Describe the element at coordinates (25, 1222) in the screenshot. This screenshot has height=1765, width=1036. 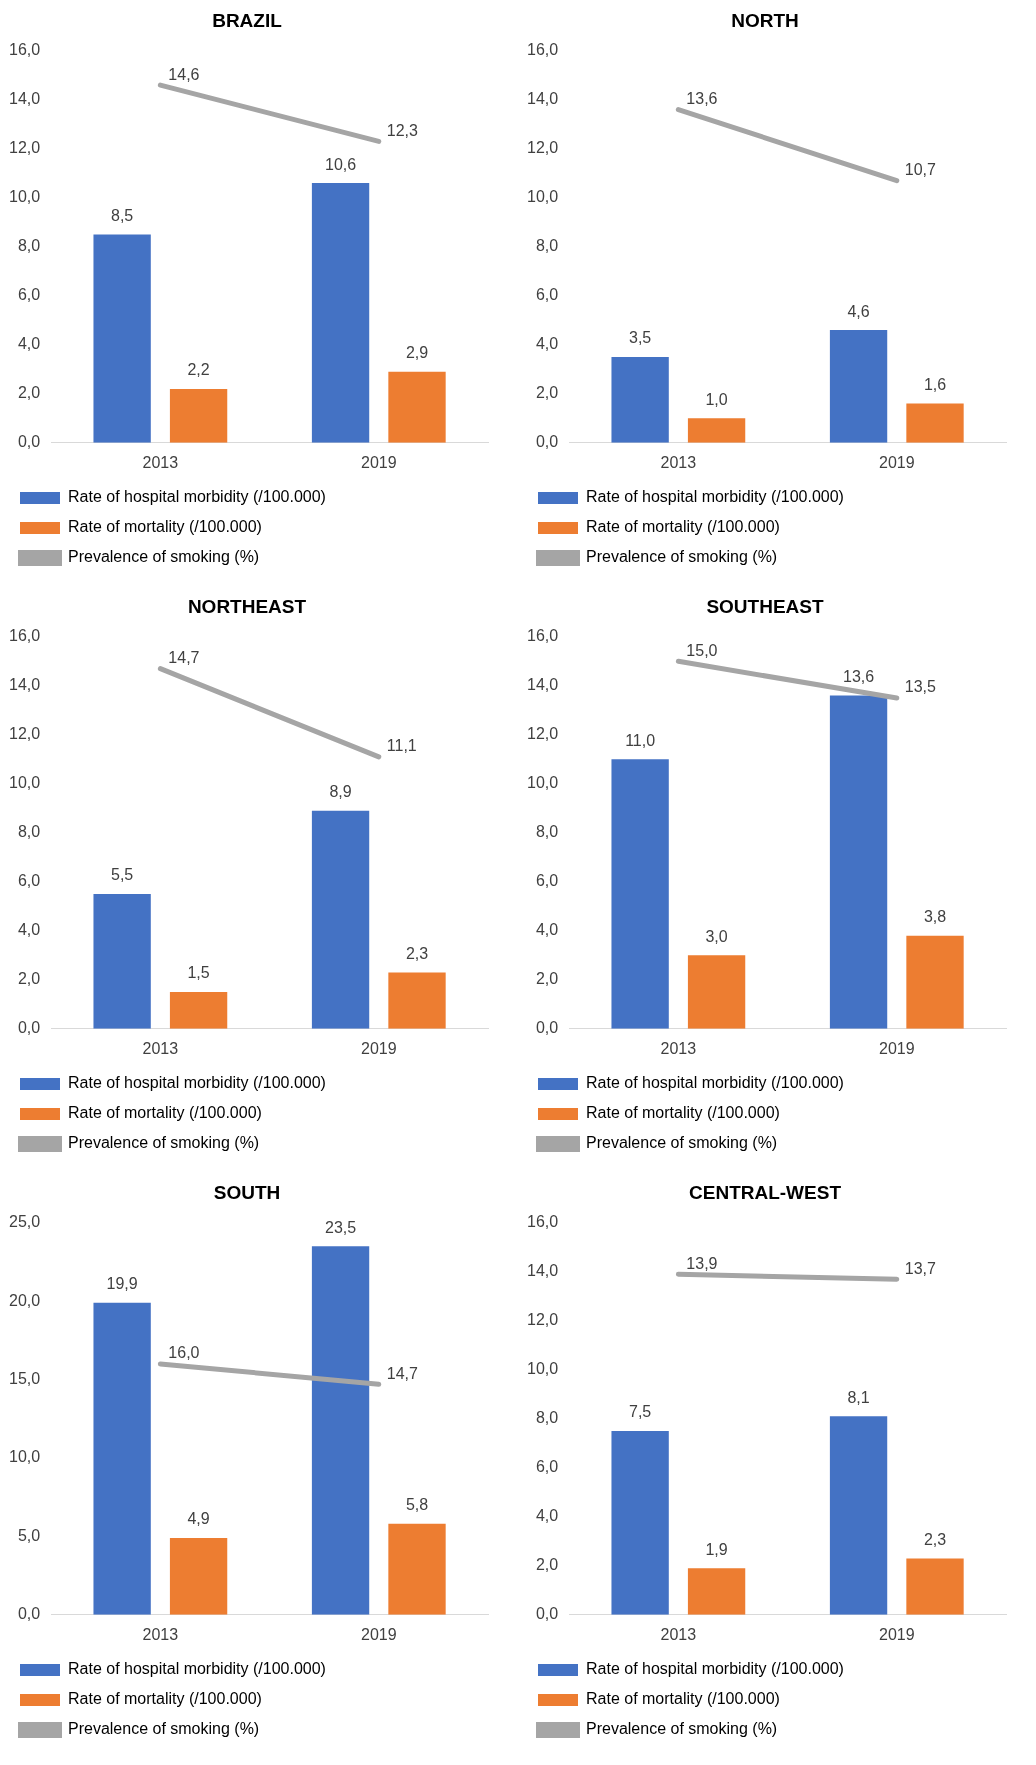
I see `y-tick-label: 25,0` at that location.